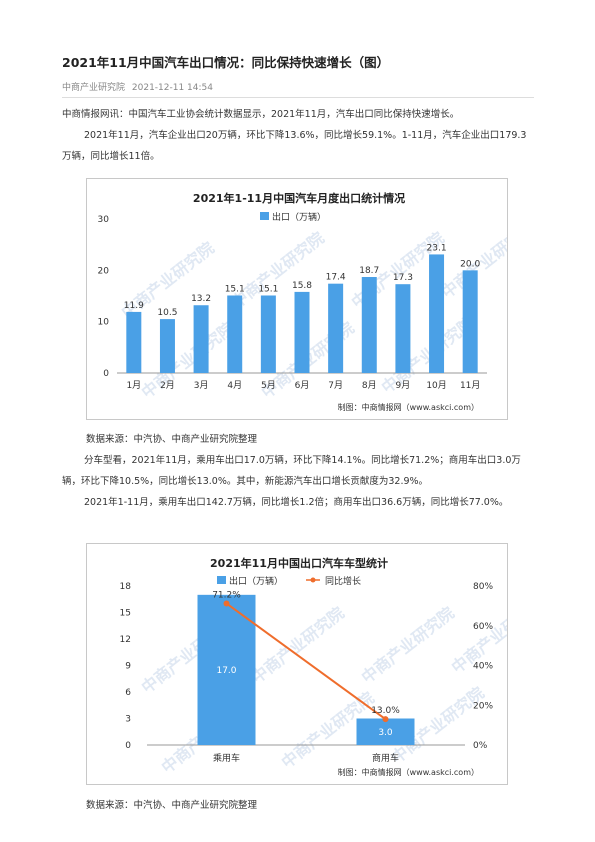  What do you see at coordinates (201, 385) in the screenshot?
I see `x-tick-label: 3月` at bounding box center [201, 385].